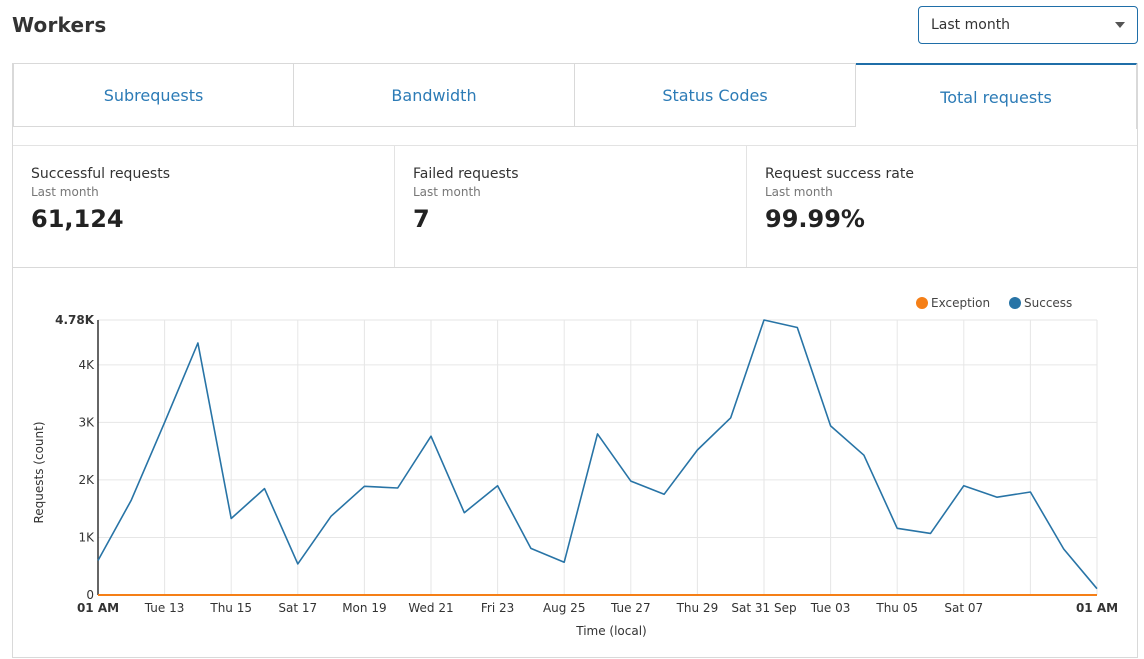 The width and height of the screenshot is (1144, 659). I want to click on x-tick-label: Sat 07, so click(963, 608).